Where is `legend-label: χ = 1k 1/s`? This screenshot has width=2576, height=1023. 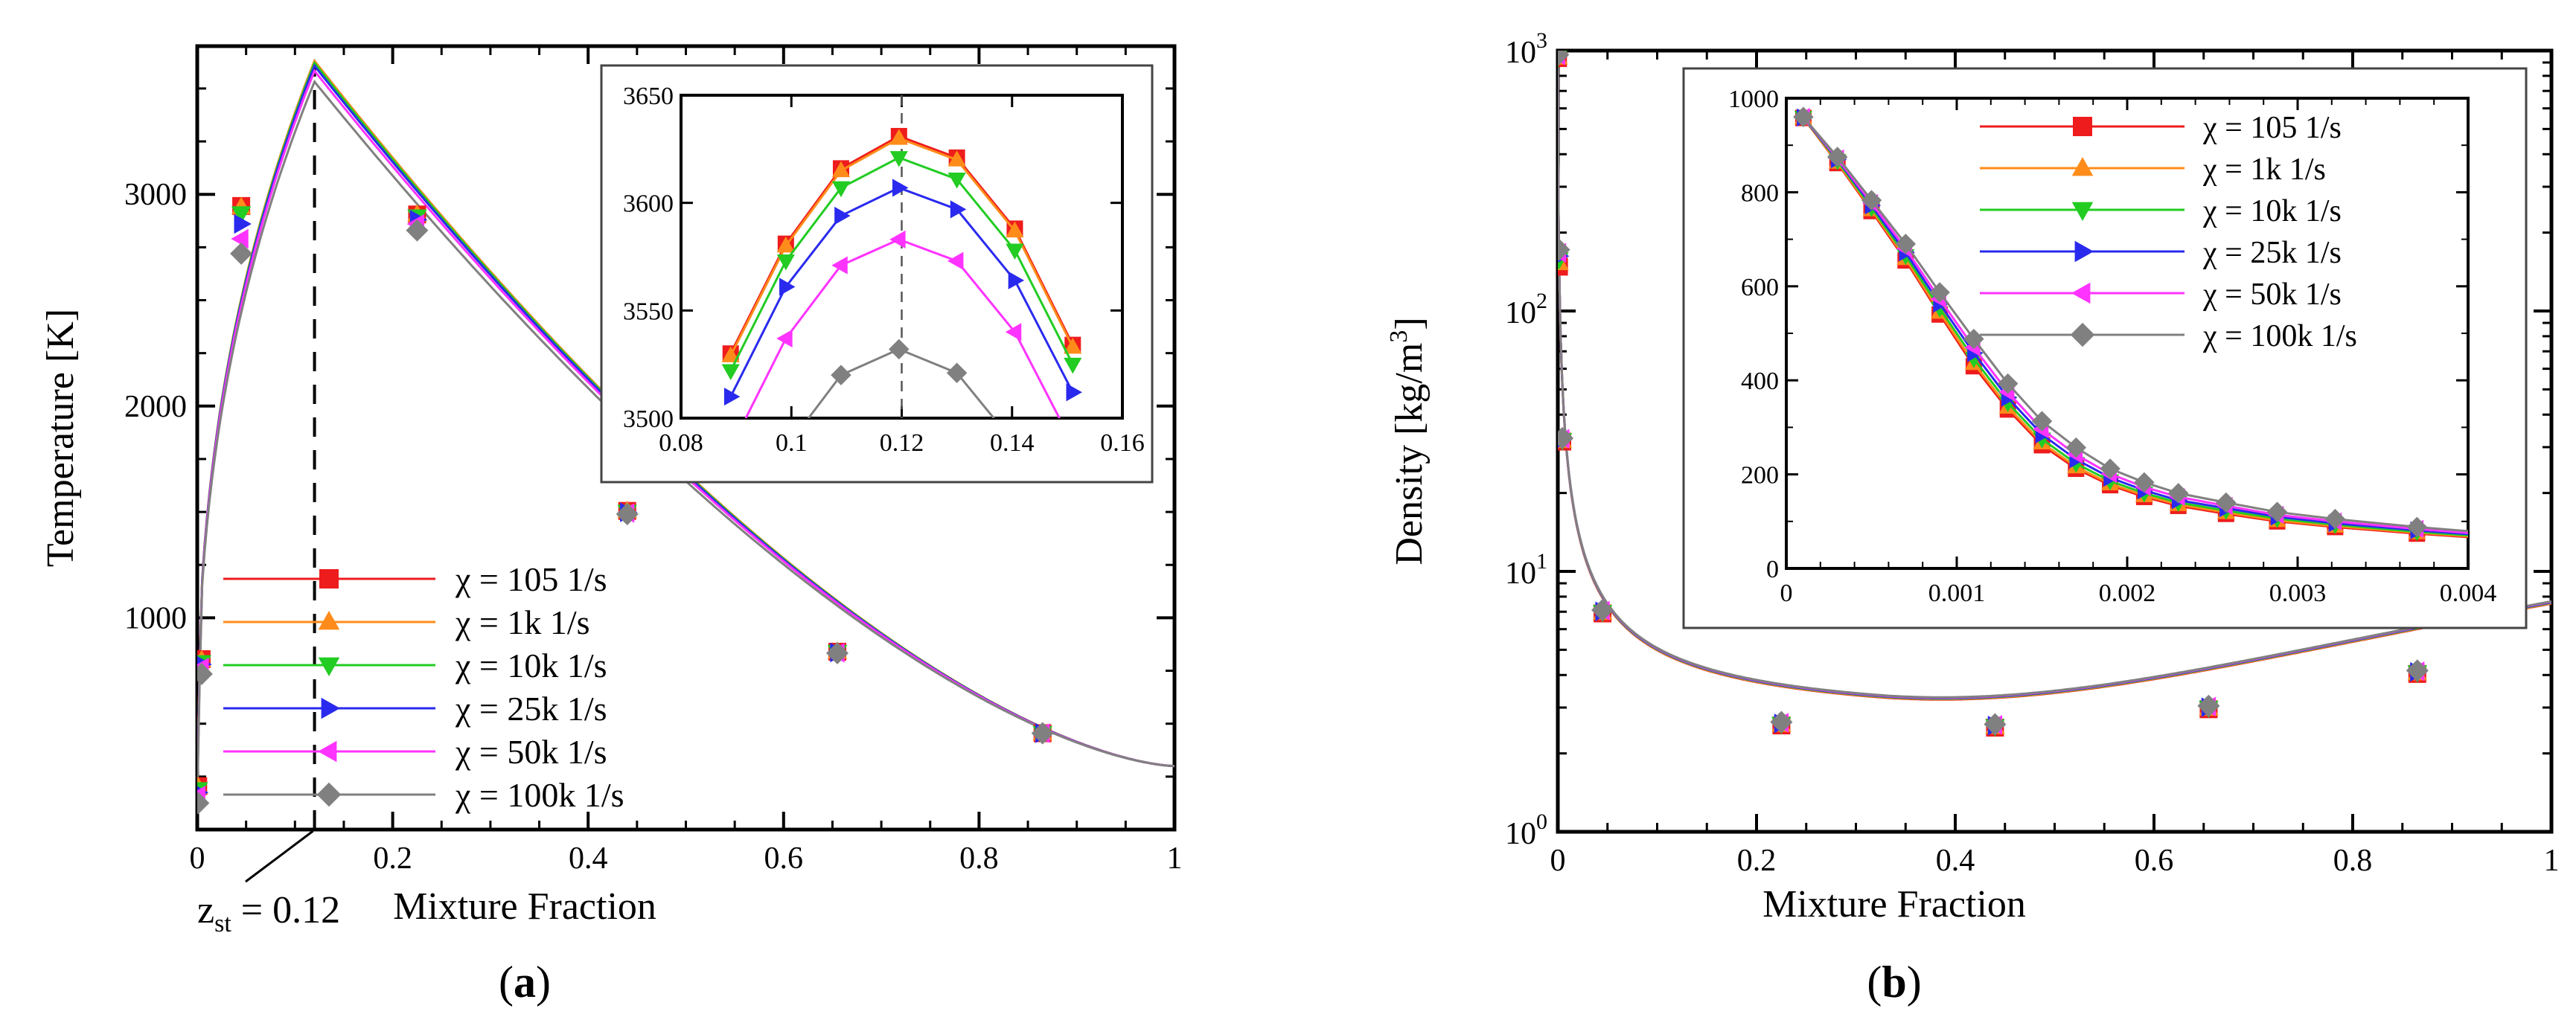
legend-label: χ = 1k 1/s is located at coordinates (2264, 170).